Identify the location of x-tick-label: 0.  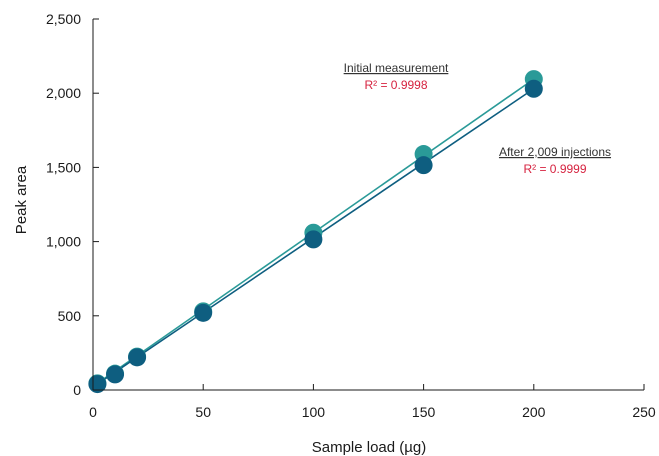
(93, 412).